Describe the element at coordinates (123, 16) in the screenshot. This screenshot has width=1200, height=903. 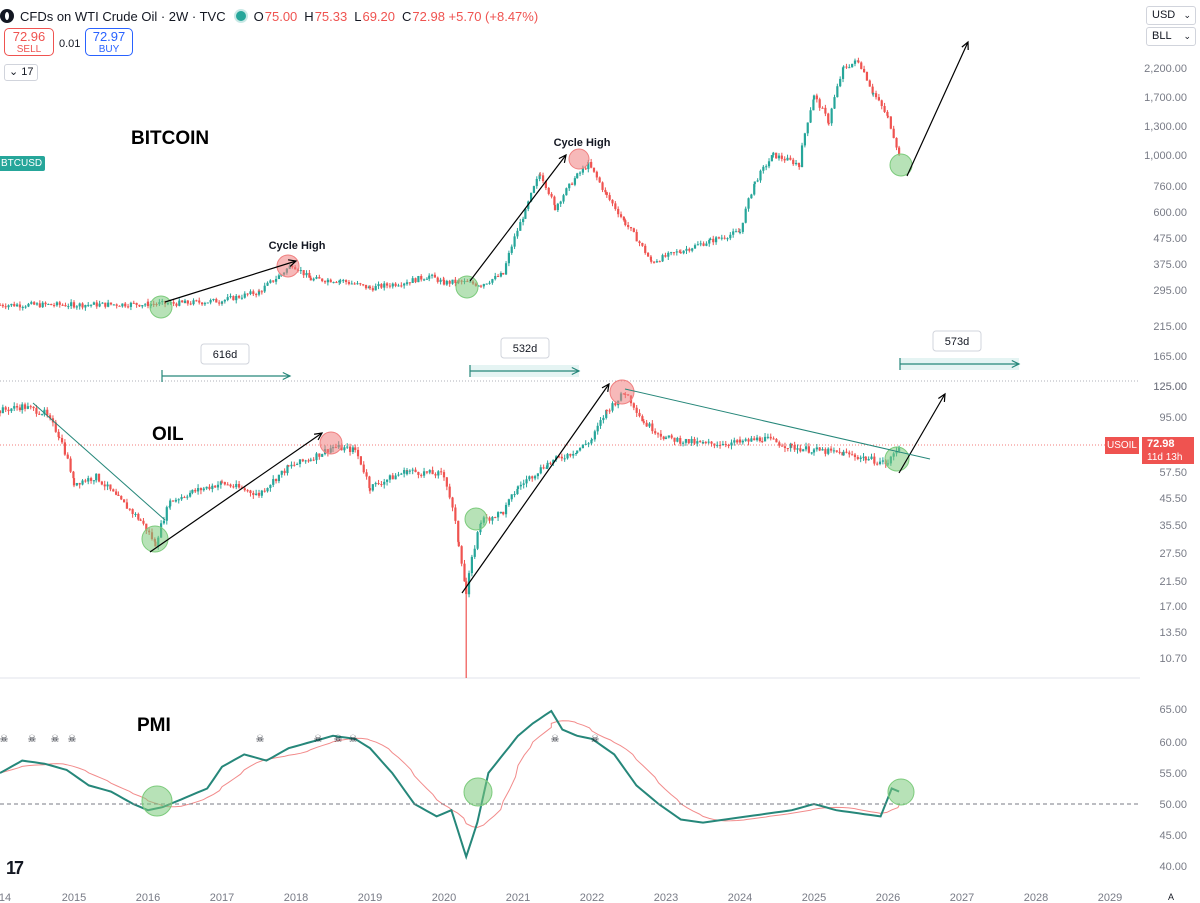
I see `symbol-title: CFDs on WTI Crude Oil · 2W · TVC` at that location.